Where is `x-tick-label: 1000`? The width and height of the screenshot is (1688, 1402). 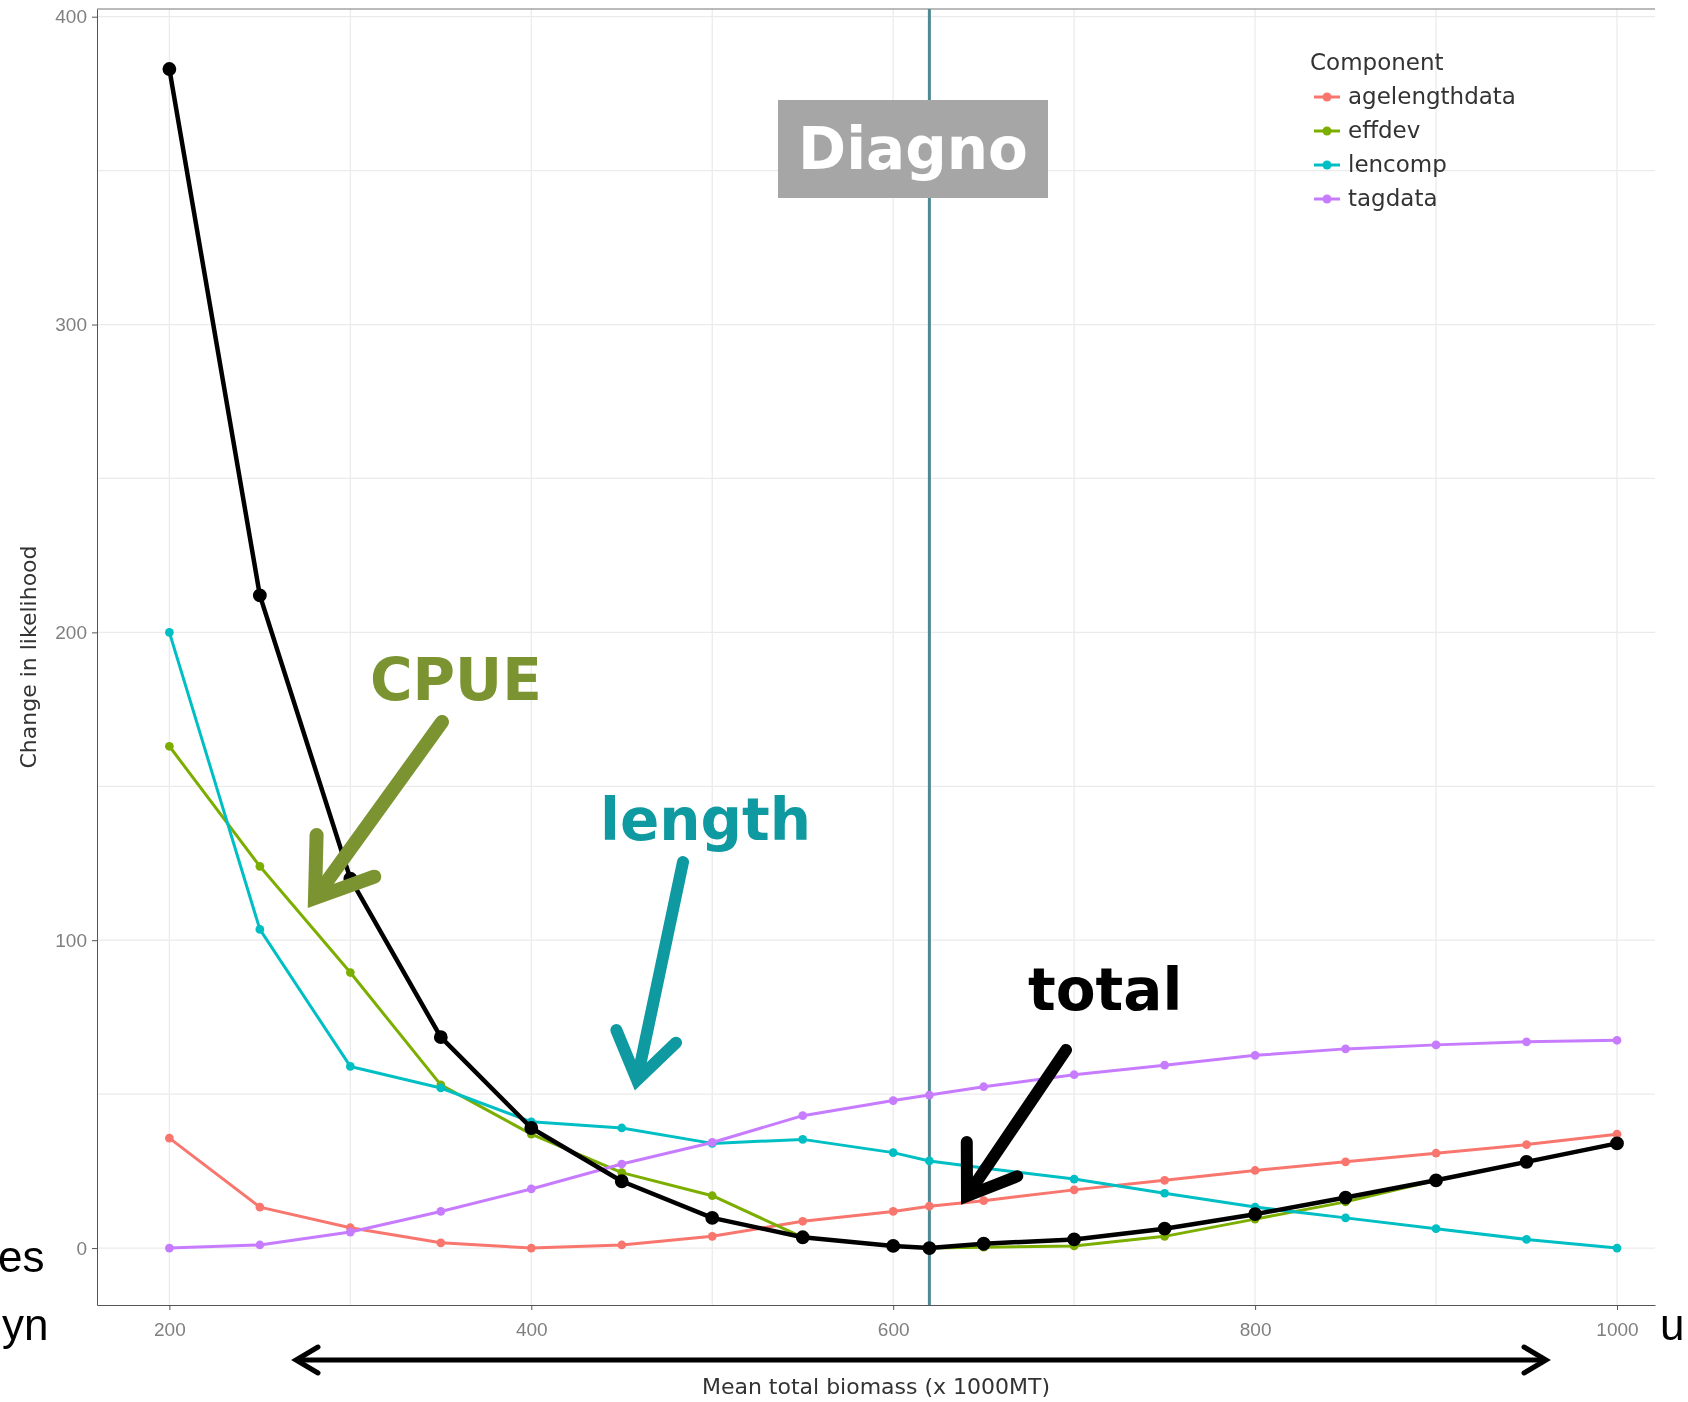
x-tick-label: 1000 is located at coordinates (1617, 1329).